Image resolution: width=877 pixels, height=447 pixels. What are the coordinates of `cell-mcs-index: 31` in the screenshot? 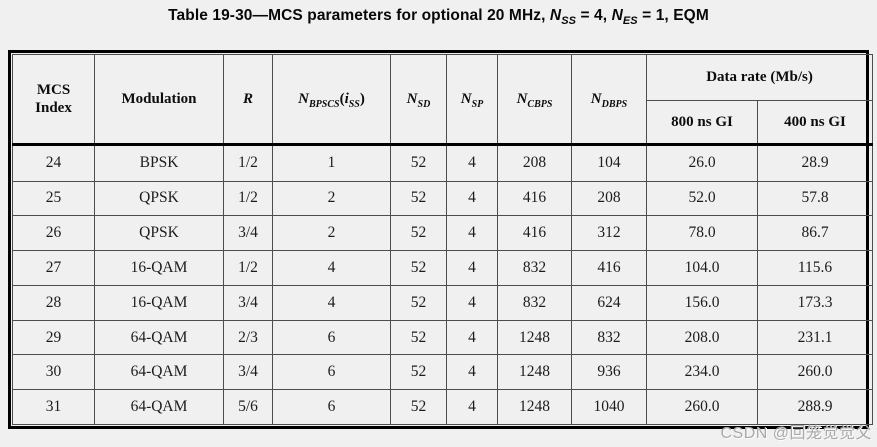 It's located at (53, 407).